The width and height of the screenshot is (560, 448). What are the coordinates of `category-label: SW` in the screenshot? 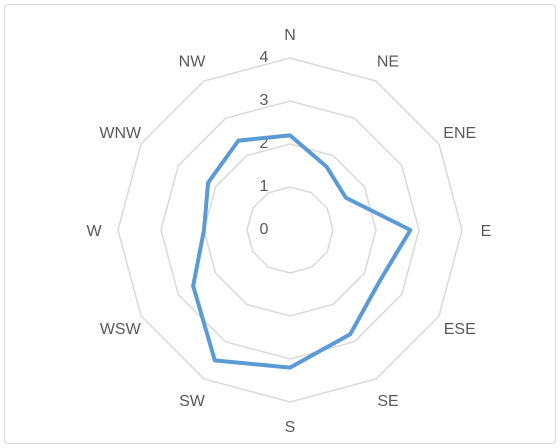 It's located at (192, 401).